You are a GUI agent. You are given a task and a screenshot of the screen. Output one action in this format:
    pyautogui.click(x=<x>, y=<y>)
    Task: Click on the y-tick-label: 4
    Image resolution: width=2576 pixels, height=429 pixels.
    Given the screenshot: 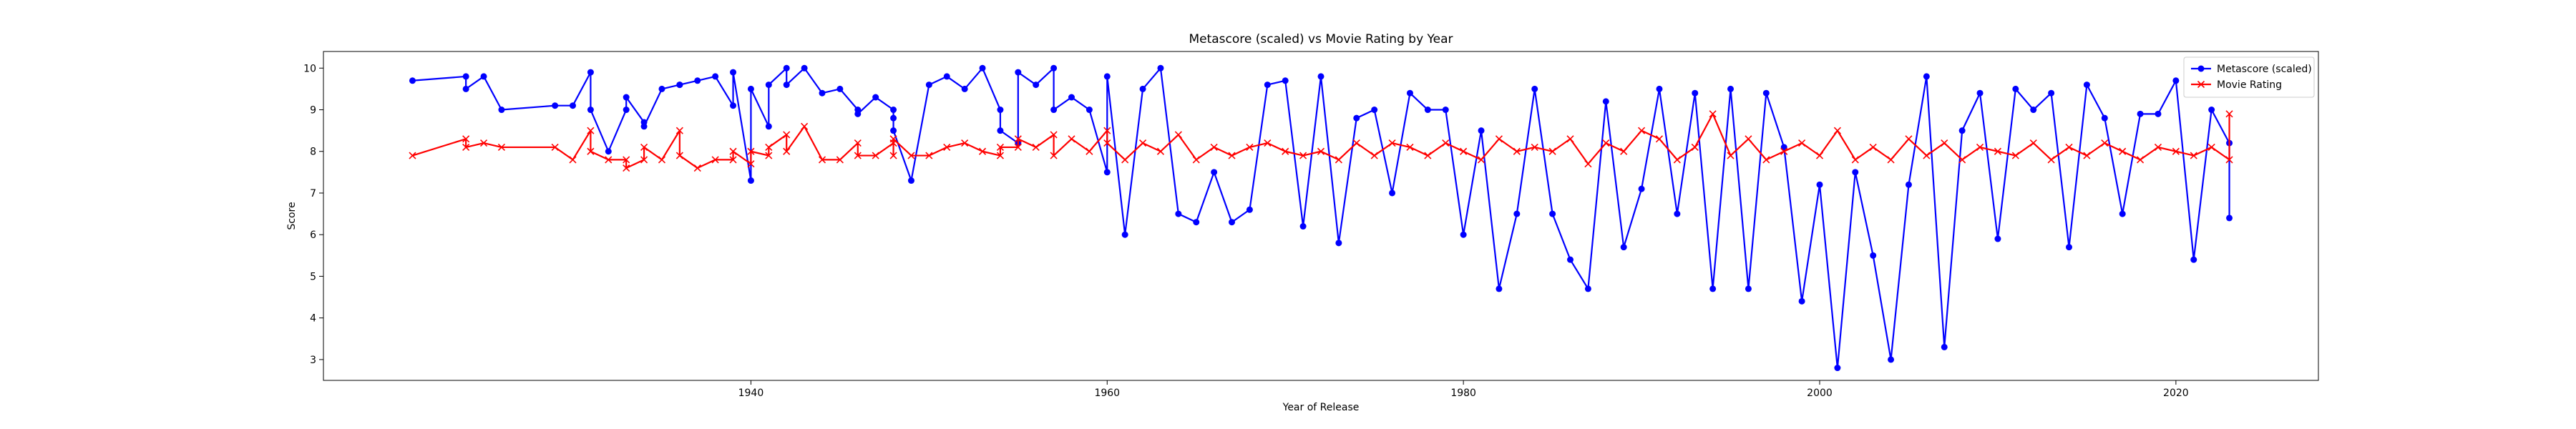 What is the action you would take?
    pyautogui.click(x=313, y=319)
    